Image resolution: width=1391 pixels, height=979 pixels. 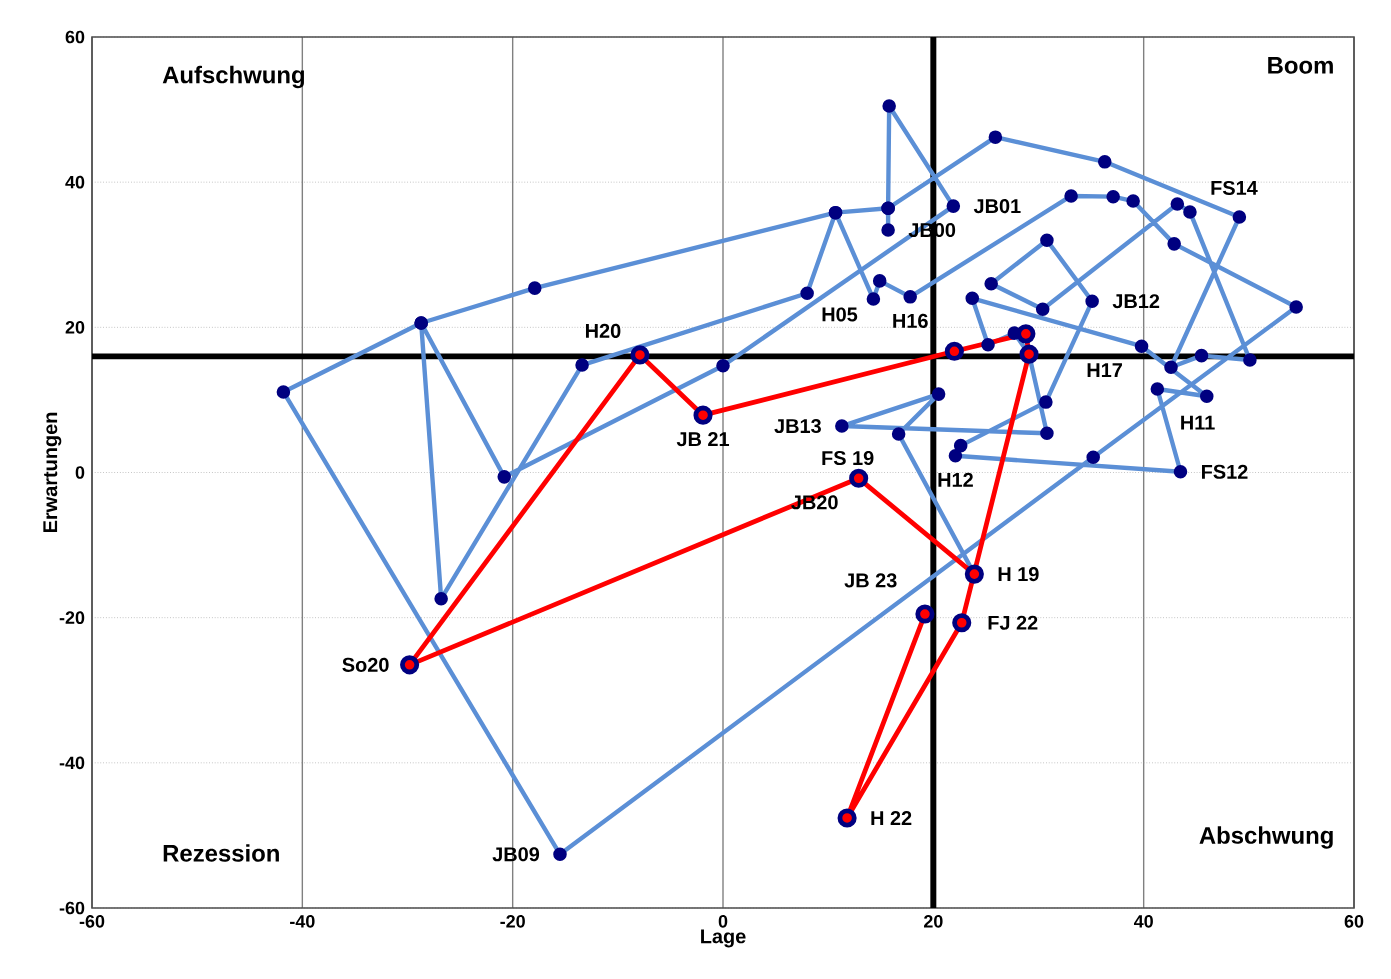 What do you see at coordinates (75, 327) in the screenshot?
I see `y-tick-label: 20` at bounding box center [75, 327].